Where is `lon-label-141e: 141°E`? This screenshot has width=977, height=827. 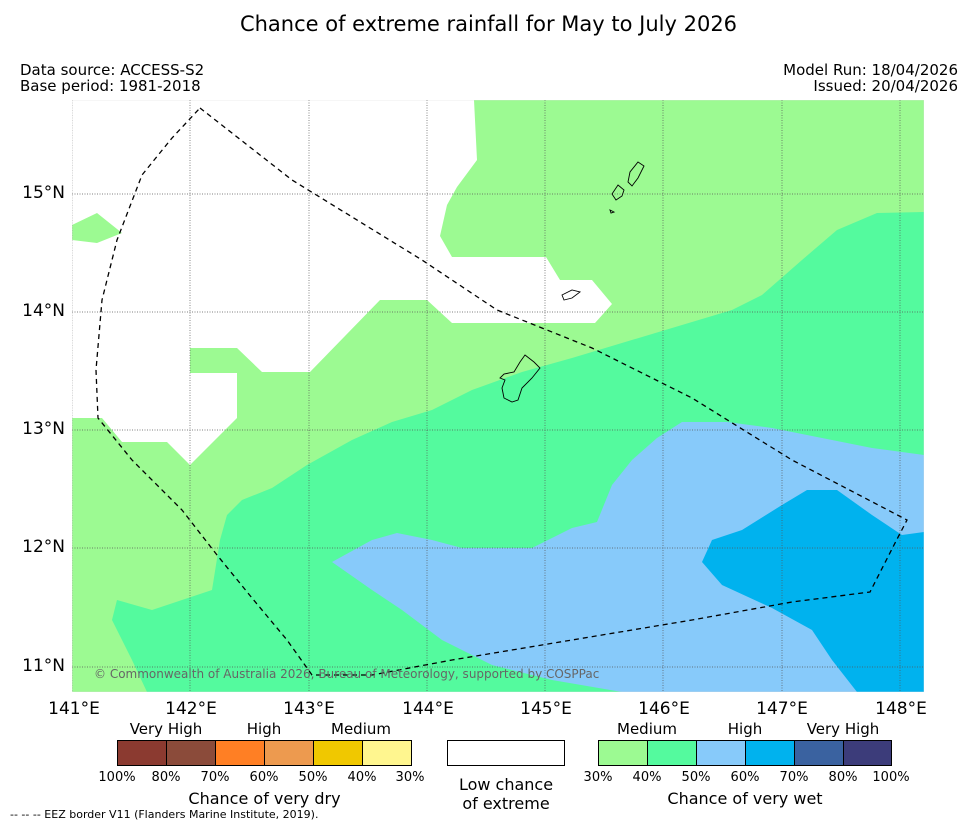 lon-label-141e: 141°E is located at coordinates (74, 709).